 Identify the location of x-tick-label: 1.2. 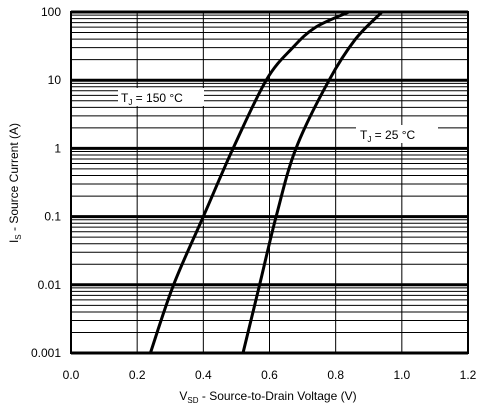
(468, 375).